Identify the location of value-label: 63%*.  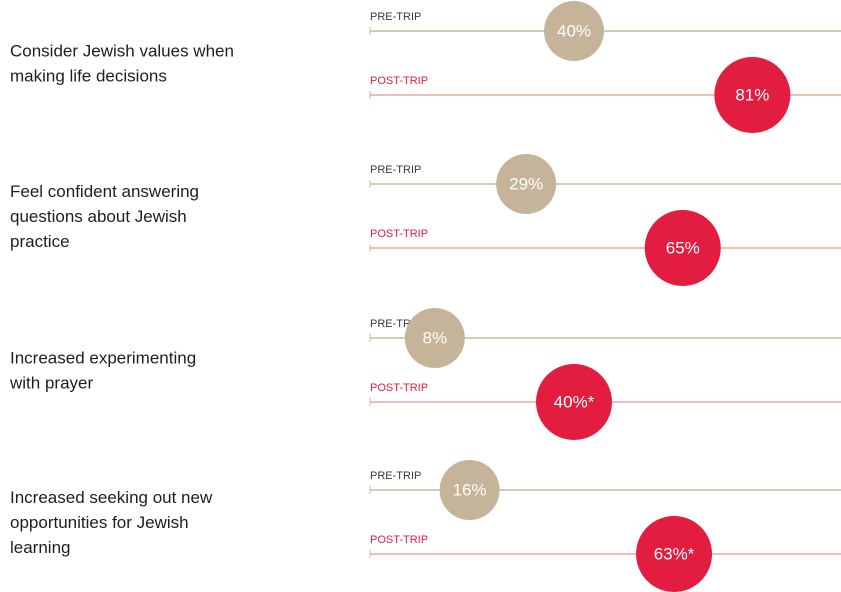
(674, 553).